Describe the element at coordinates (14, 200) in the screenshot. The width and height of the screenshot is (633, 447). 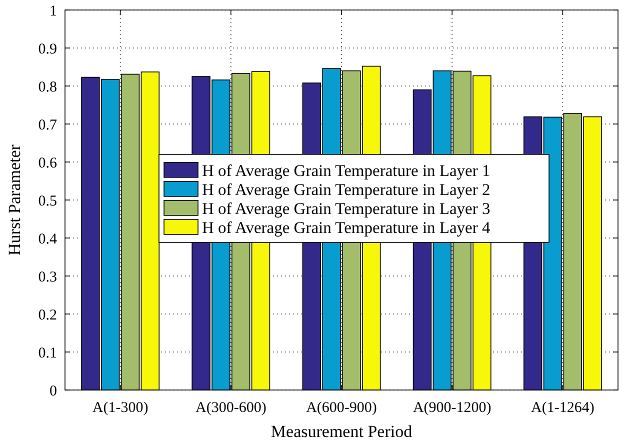
I see `y-axis-title: Hurst Parameter` at that location.